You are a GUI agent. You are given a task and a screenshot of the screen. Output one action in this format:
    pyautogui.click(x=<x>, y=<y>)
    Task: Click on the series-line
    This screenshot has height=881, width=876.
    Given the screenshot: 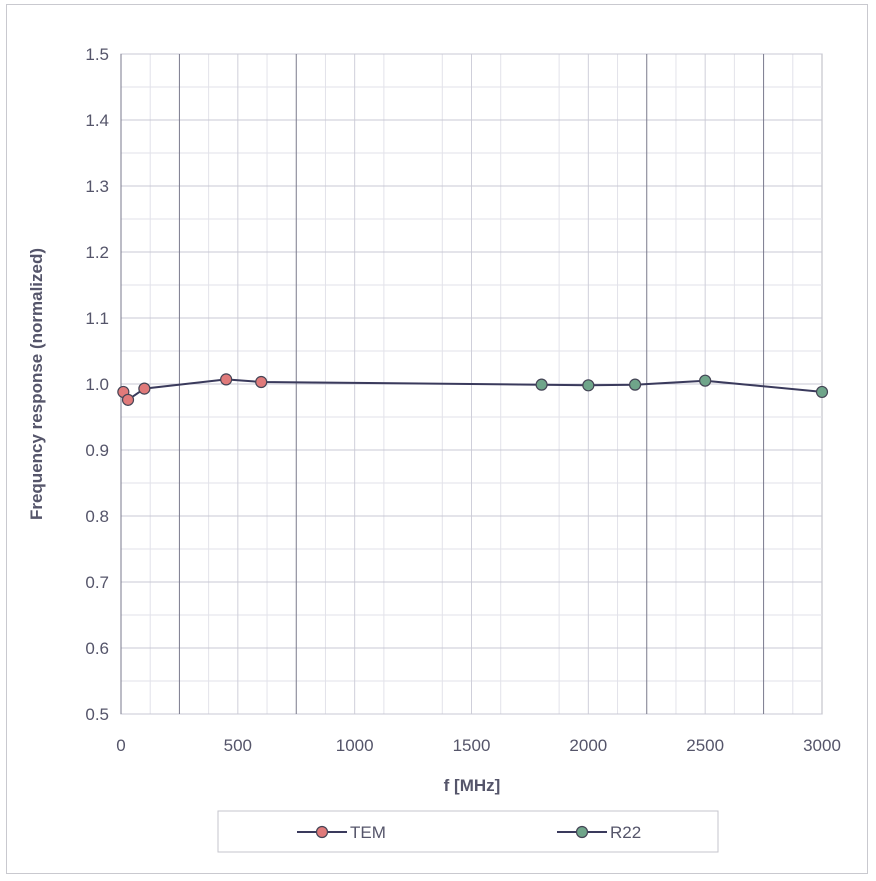 What is the action you would take?
    pyautogui.click(x=472, y=390)
    